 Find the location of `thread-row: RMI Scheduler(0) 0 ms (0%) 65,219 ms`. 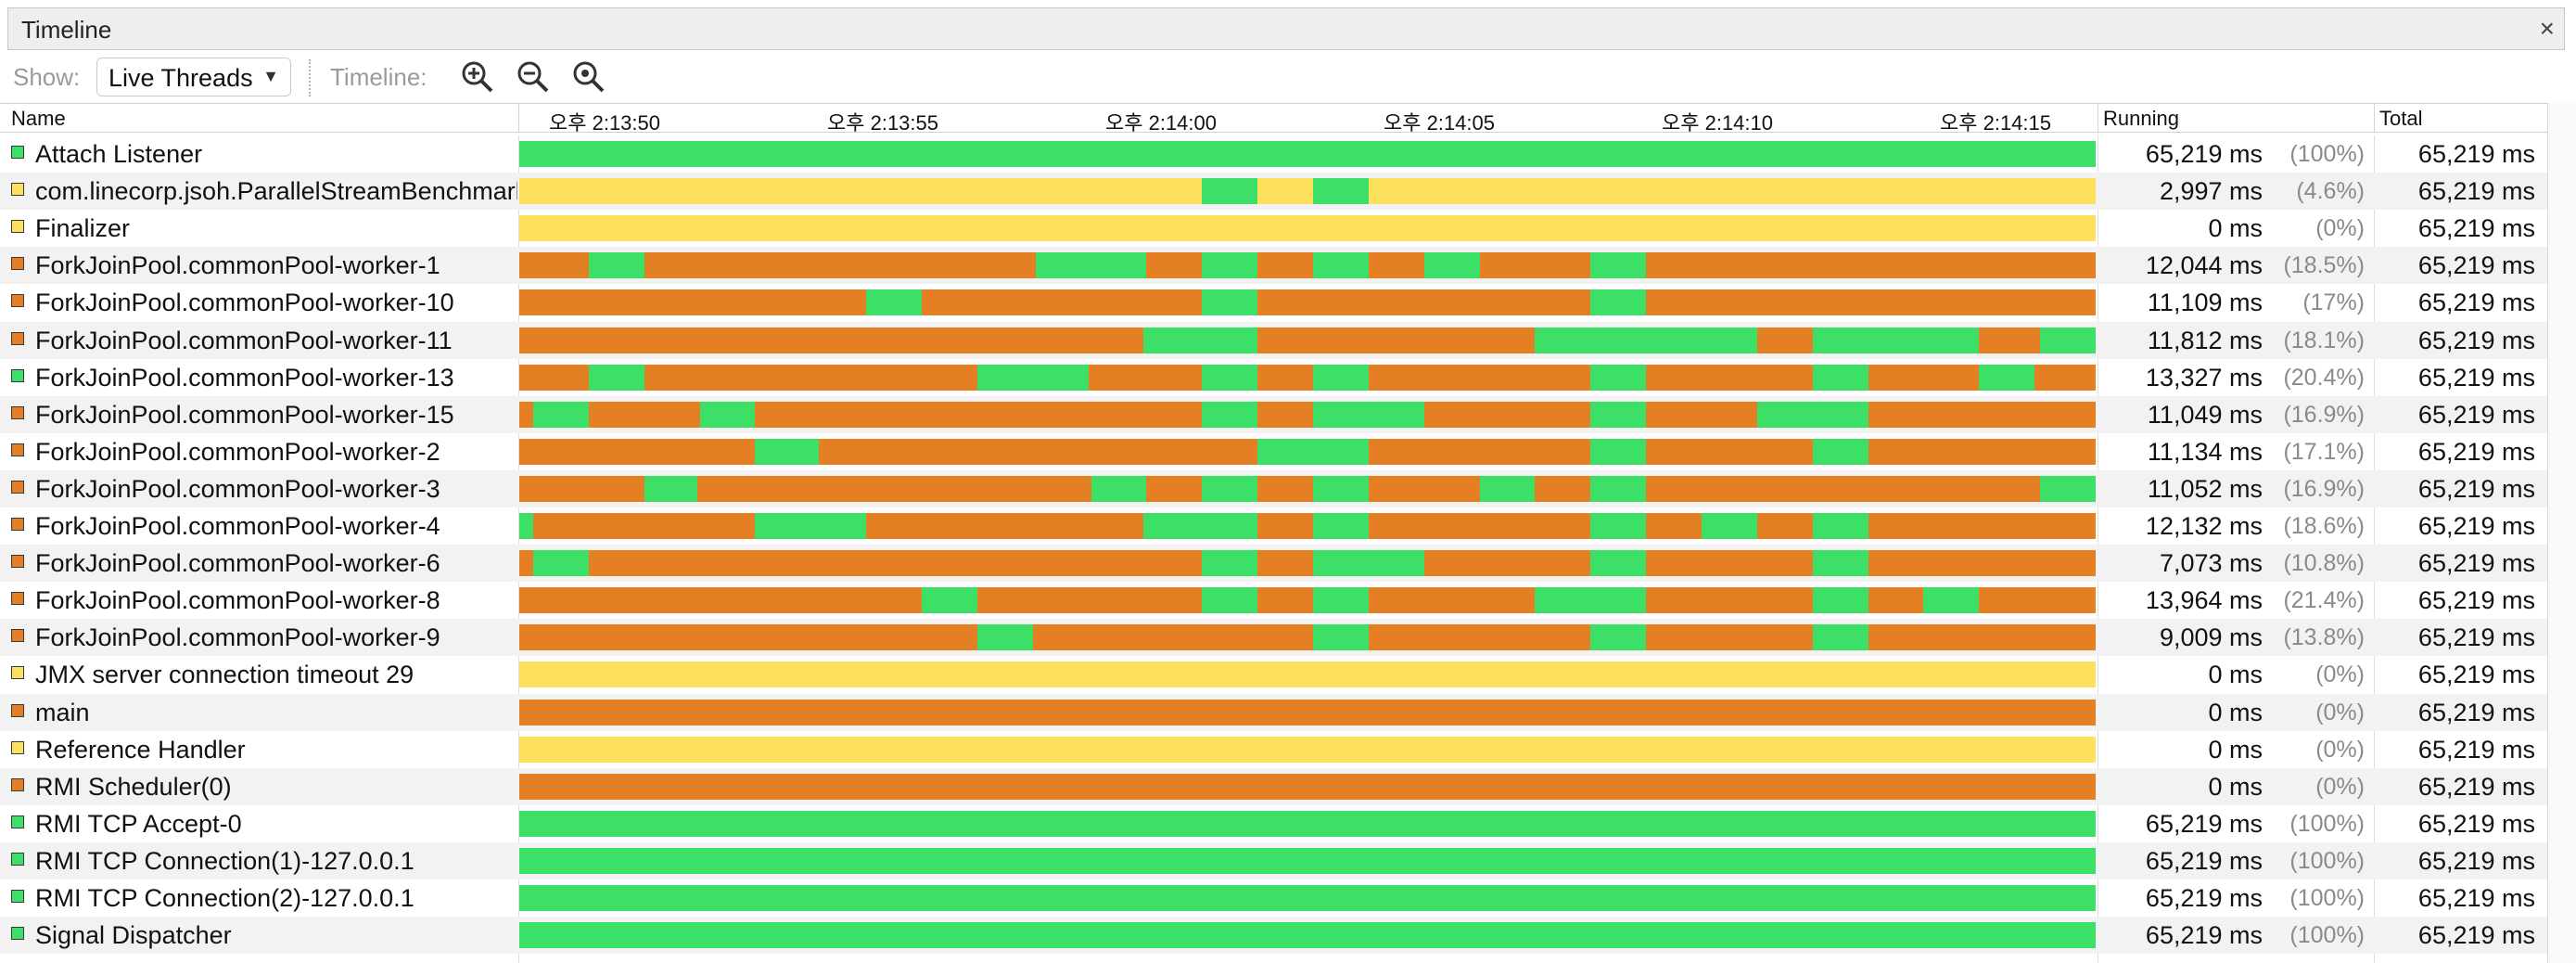

thread-row: RMI Scheduler(0) 0 ms (0%) 65,219 ms is located at coordinates (1288, 786).